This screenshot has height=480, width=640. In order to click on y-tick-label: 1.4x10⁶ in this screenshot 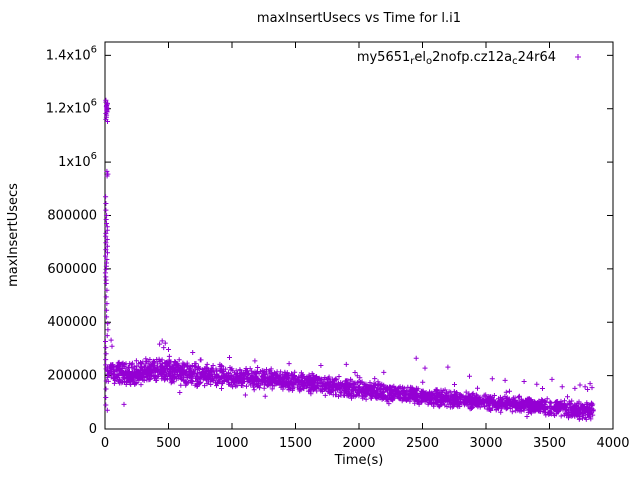, I will do `click(71, 53)`.